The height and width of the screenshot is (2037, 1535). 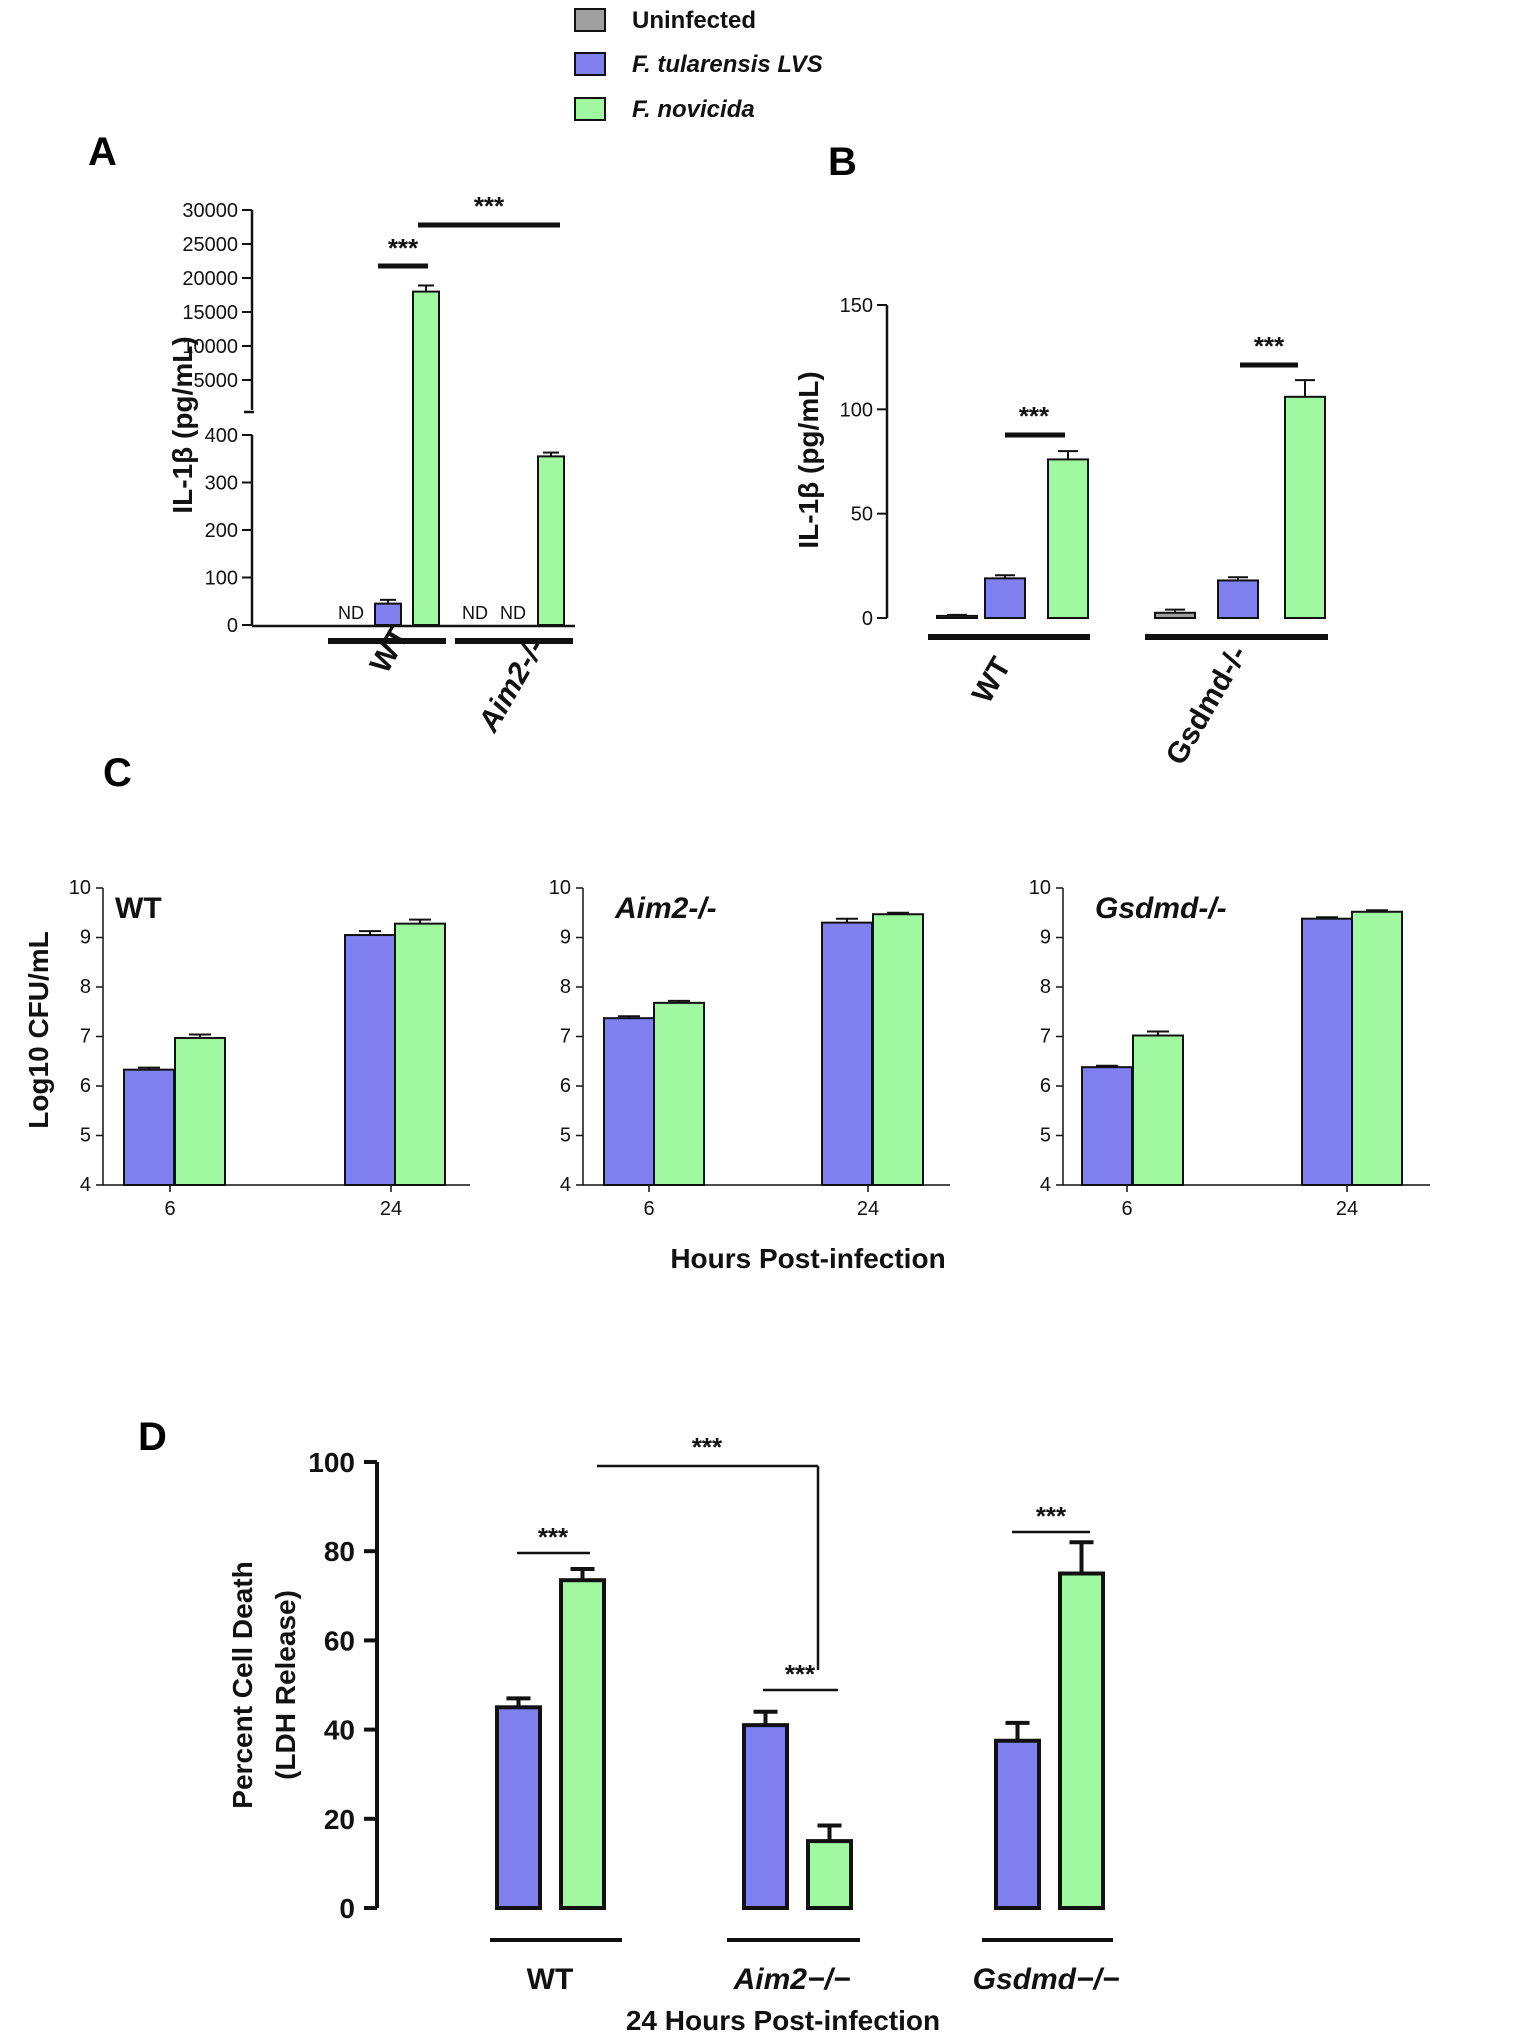 What do you see at coordinates (565, 938) in the screenshot?
I see `panel-c2-ytick-label-5: 9` at bounding box center [565, 938].